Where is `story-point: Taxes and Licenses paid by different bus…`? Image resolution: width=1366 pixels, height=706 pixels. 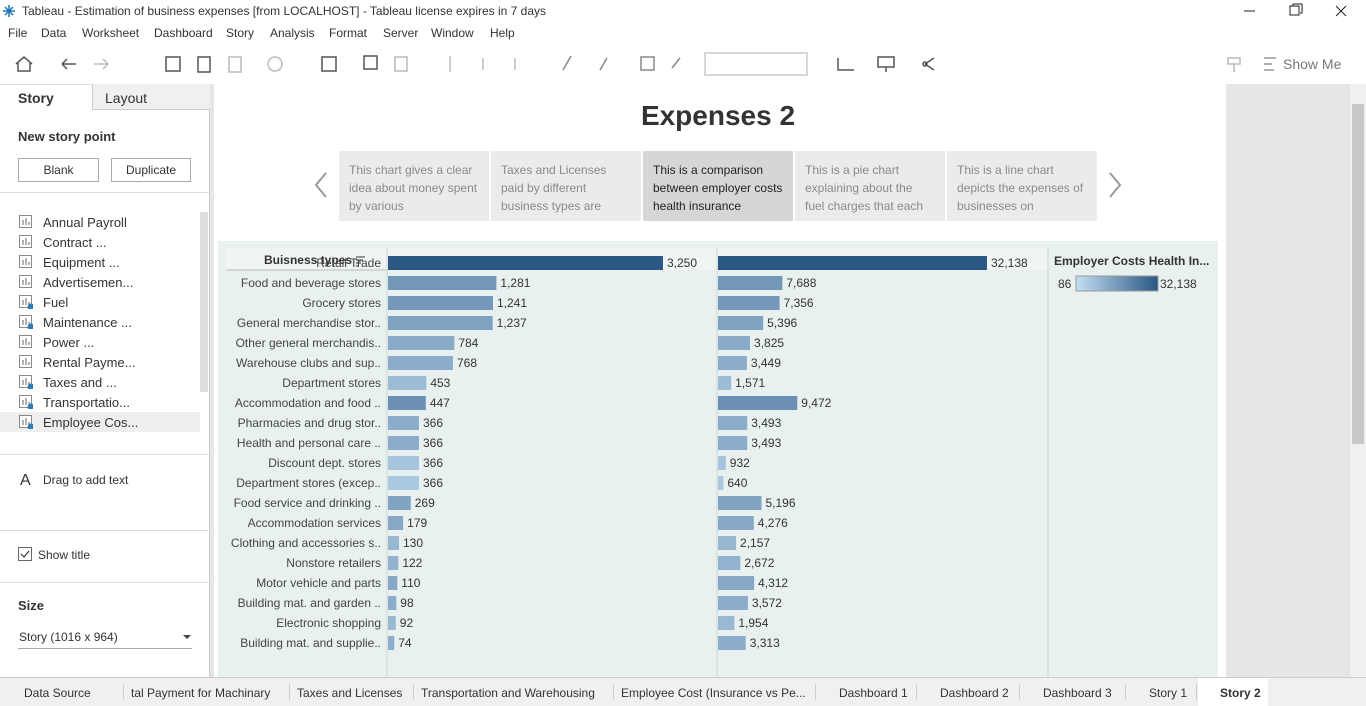
story-point: Taxes and Licenses paid by different bus… is located at coordinates (566, 186).